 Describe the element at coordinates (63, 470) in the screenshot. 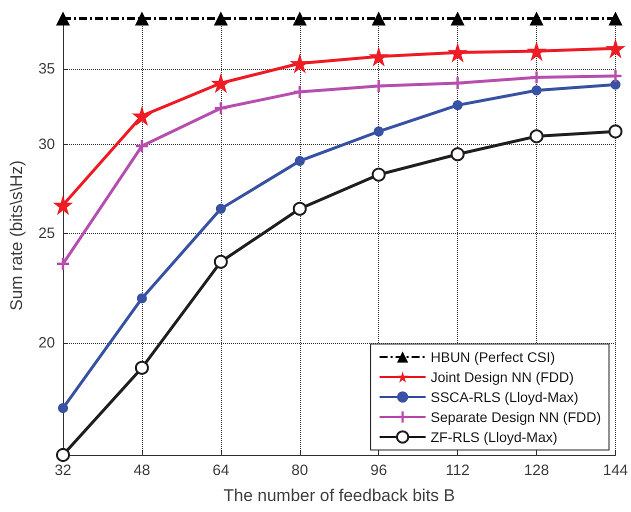

I see `x-tick-label: 32` at that location.